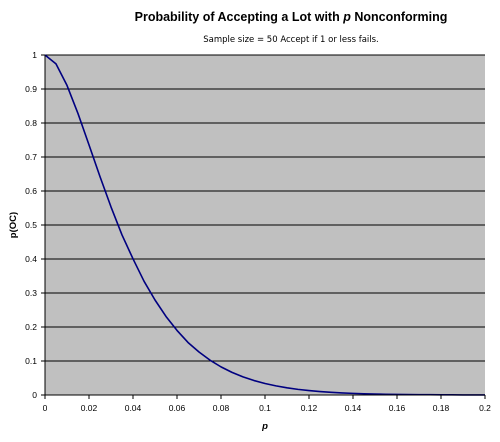  Describe the element at coordinates (346, 17) in the screenshot. I see `chart-title-part-italic: p` at that location.